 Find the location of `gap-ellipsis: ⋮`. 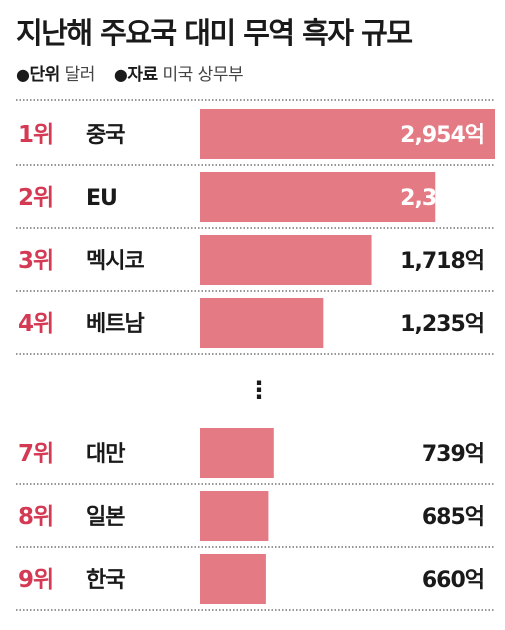

gap-ellipsis: ⋮ is located at coordinates (259, 390).